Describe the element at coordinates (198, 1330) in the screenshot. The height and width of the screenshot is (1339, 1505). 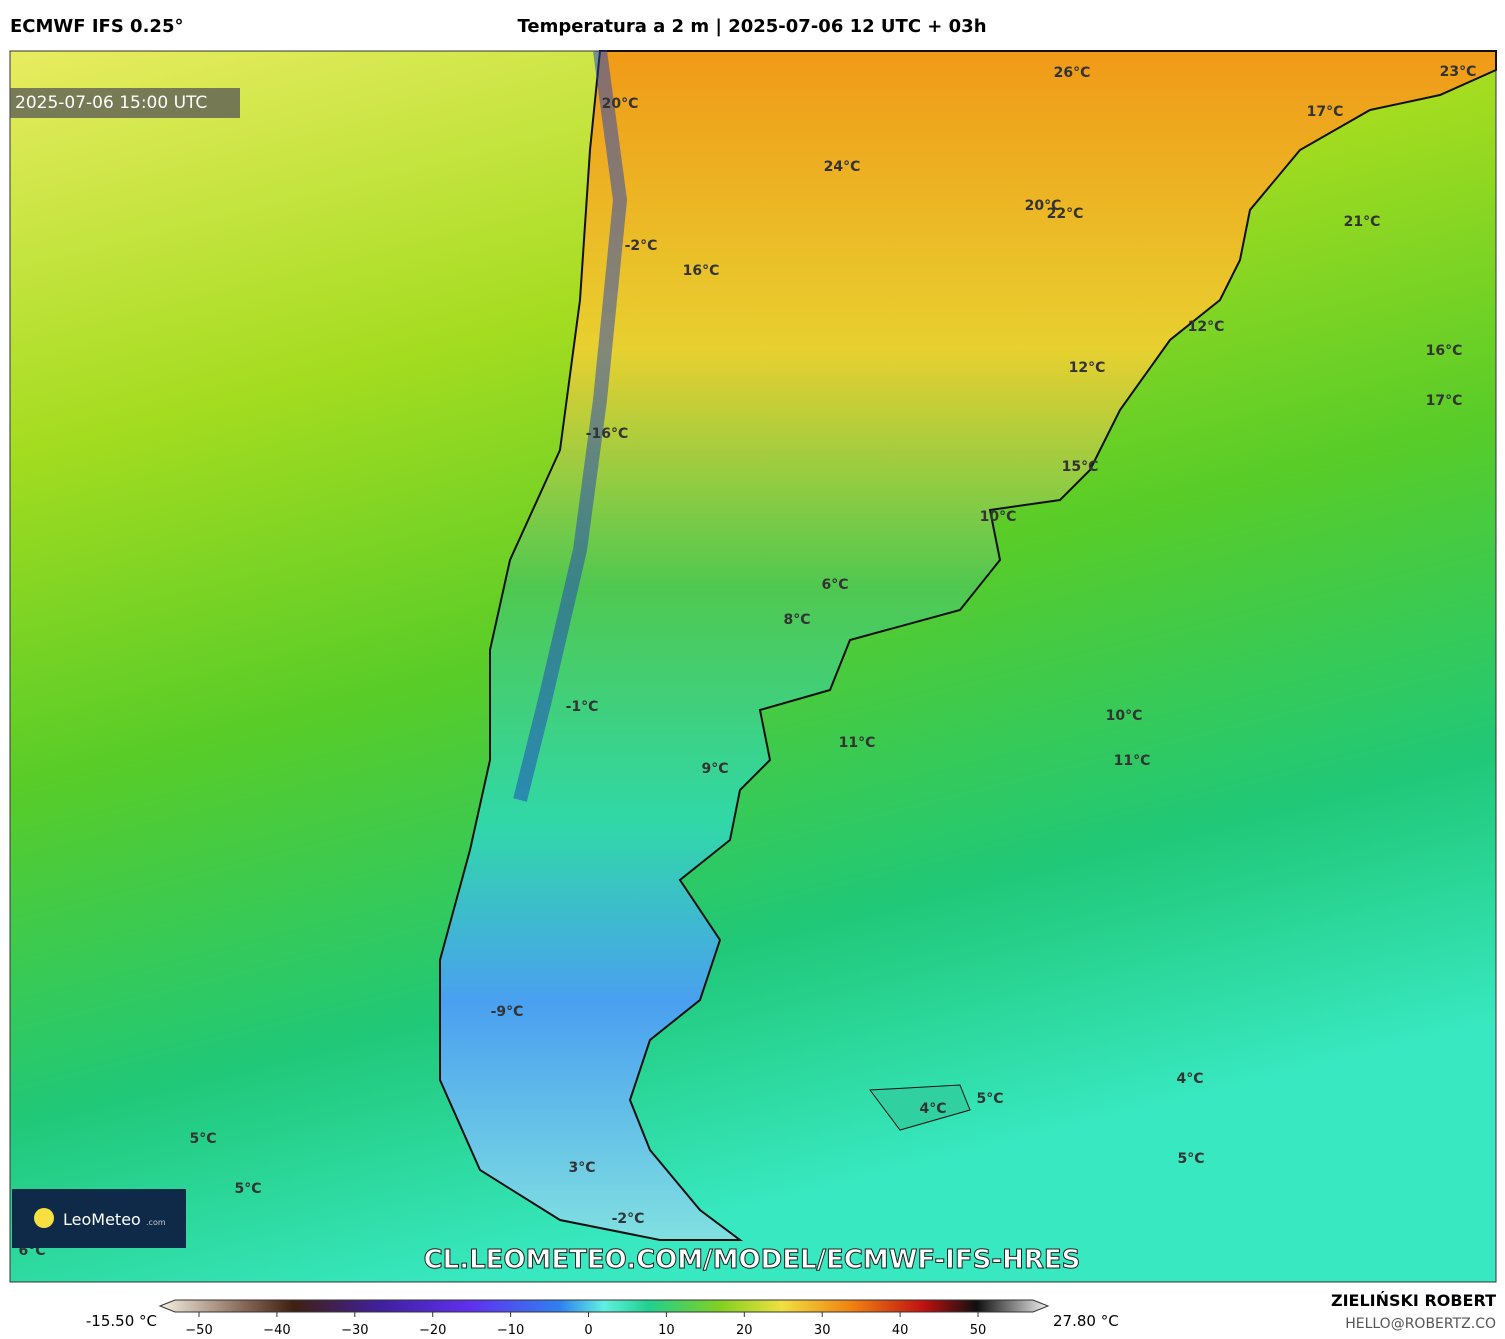
I see `colorbar-tick-label: −50` at that location.